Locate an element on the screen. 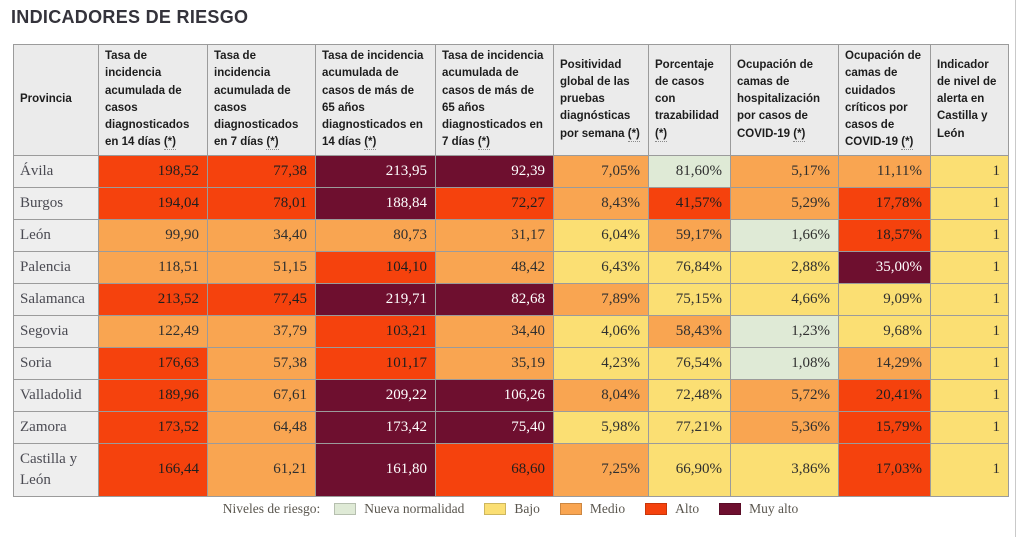  value-cell: 59,17% is located at coordinates (689, 235).